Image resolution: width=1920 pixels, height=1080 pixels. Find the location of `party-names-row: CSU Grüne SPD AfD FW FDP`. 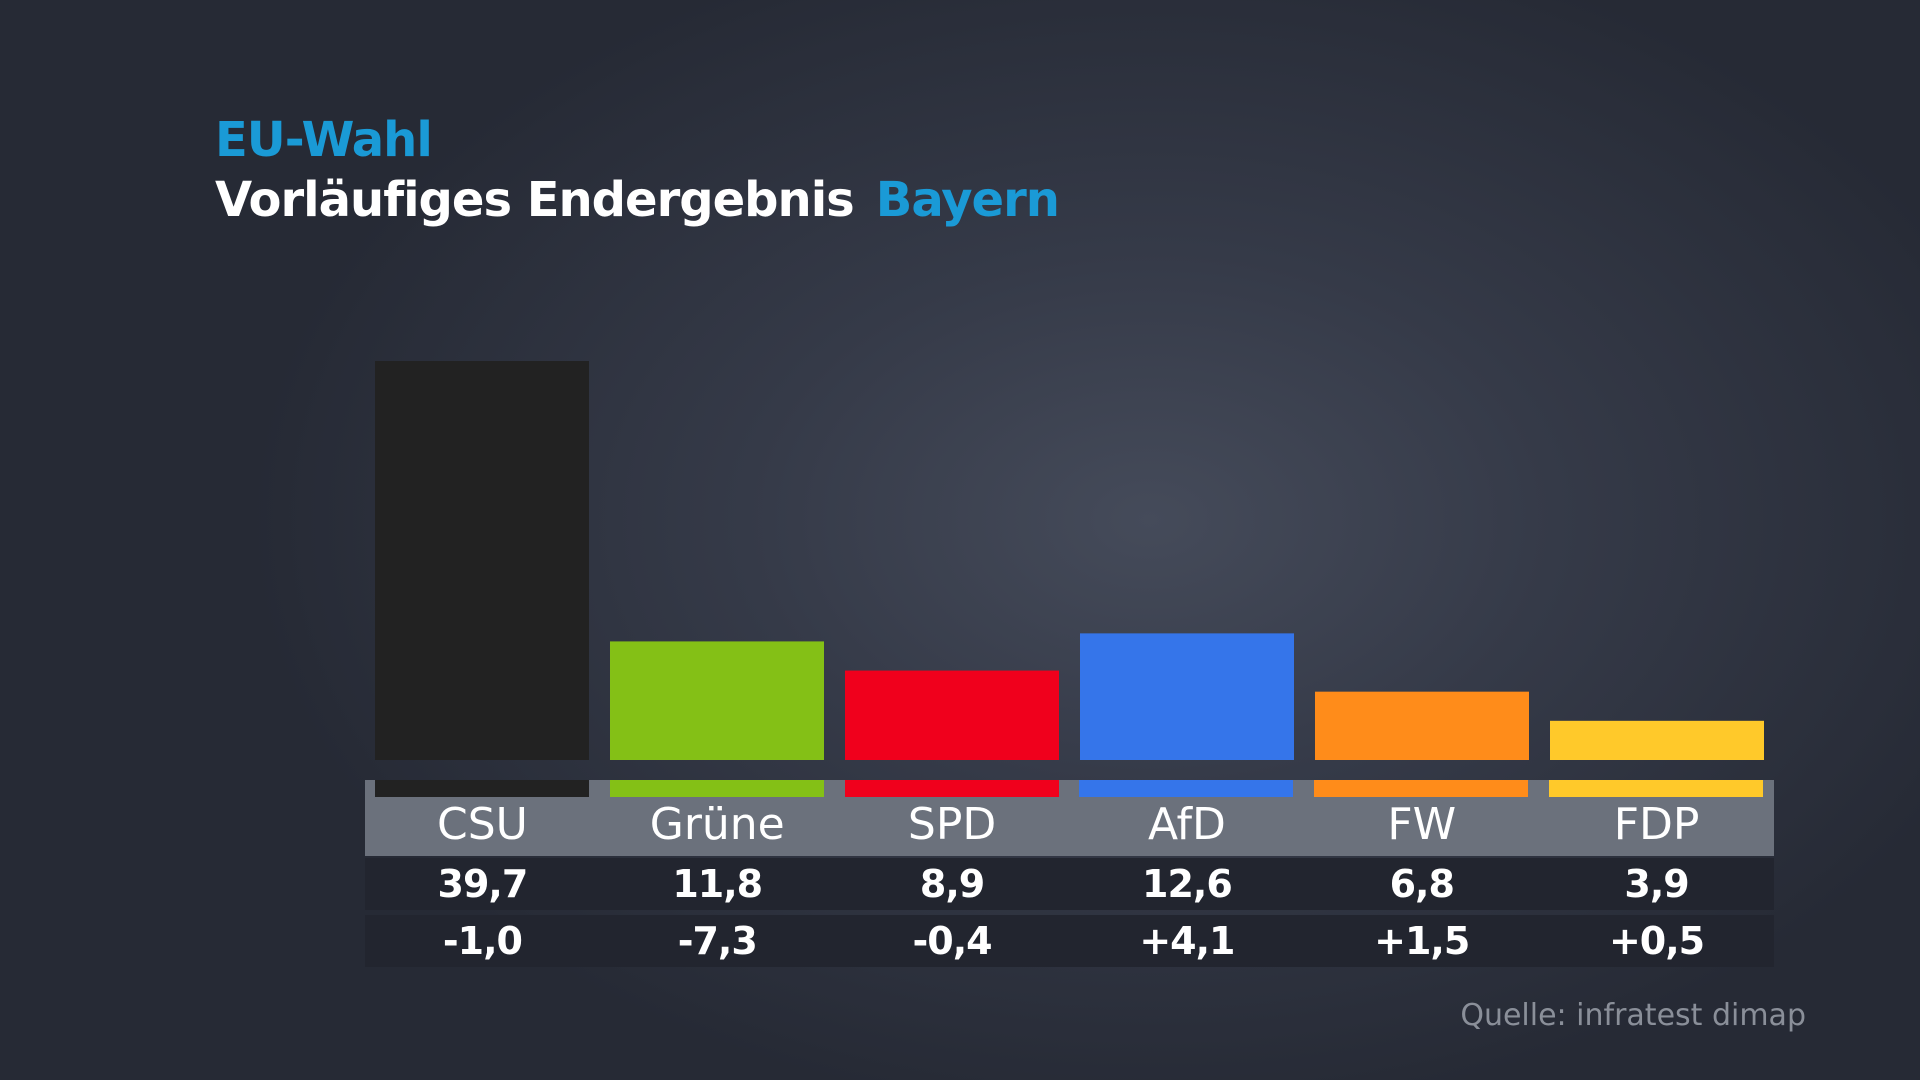

party-names-row: CSU Grüne SPD AfD FW FDP is located at coordinates (1069, 818).